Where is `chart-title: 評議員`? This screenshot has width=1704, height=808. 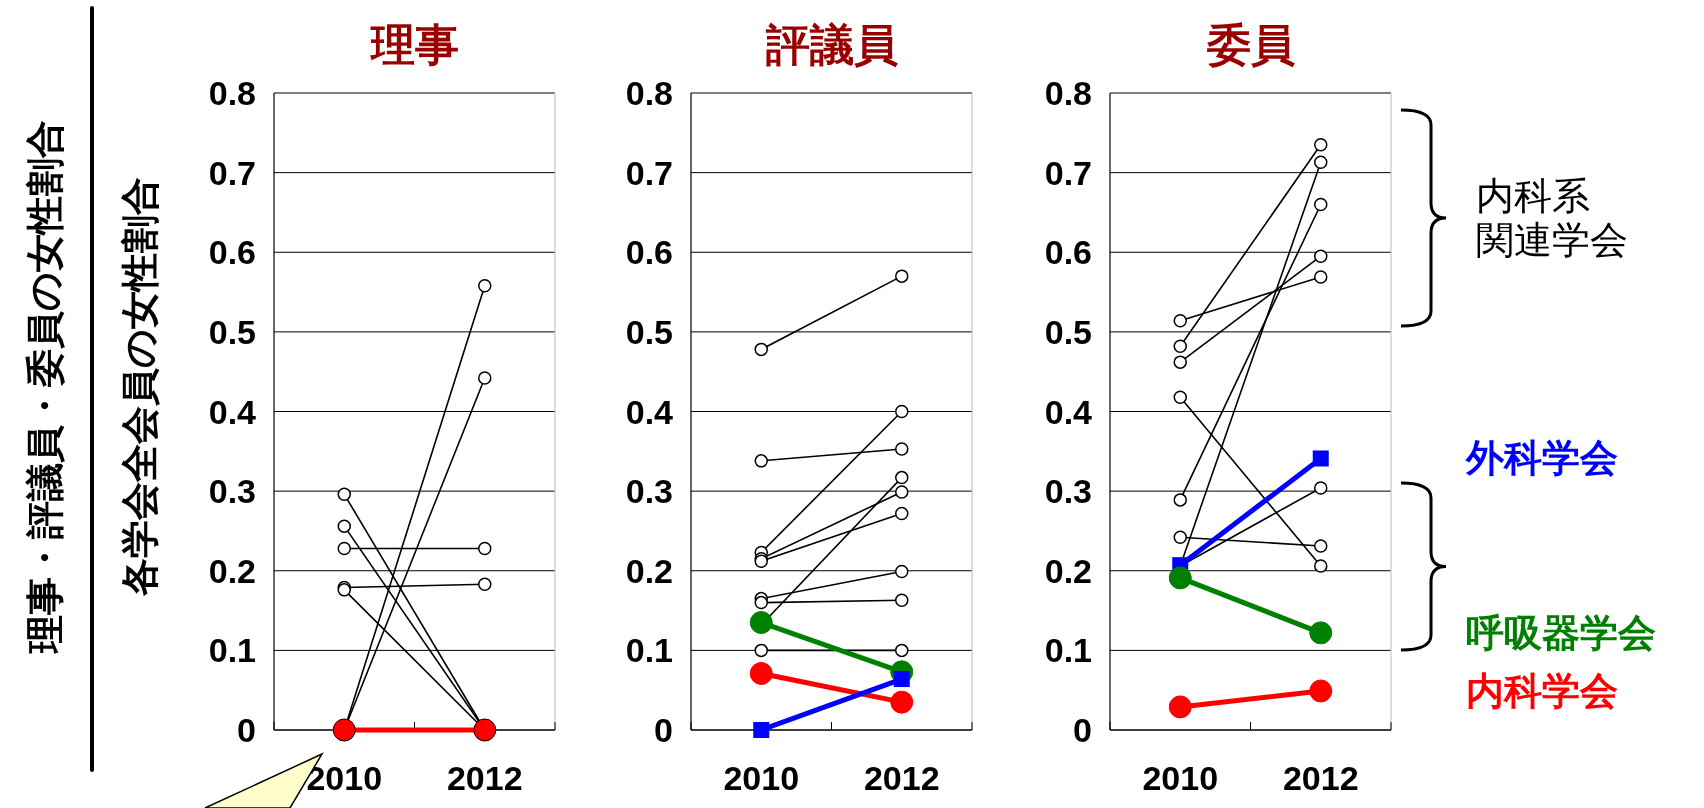
chart-title: 評議員 is located at coordinates (831, 44).